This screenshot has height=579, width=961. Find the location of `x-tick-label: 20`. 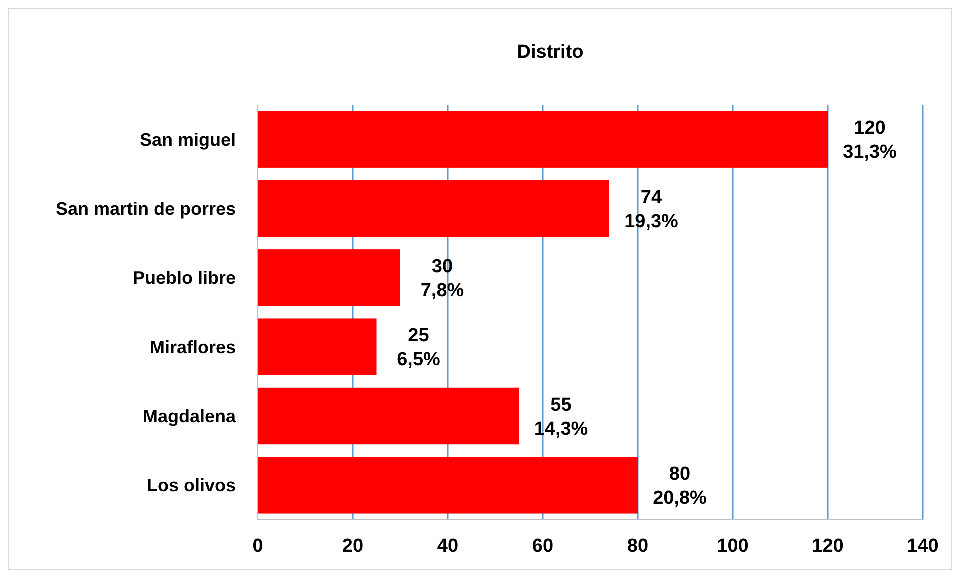

x-tick-label: 20 is located at coordinates (353, 546).